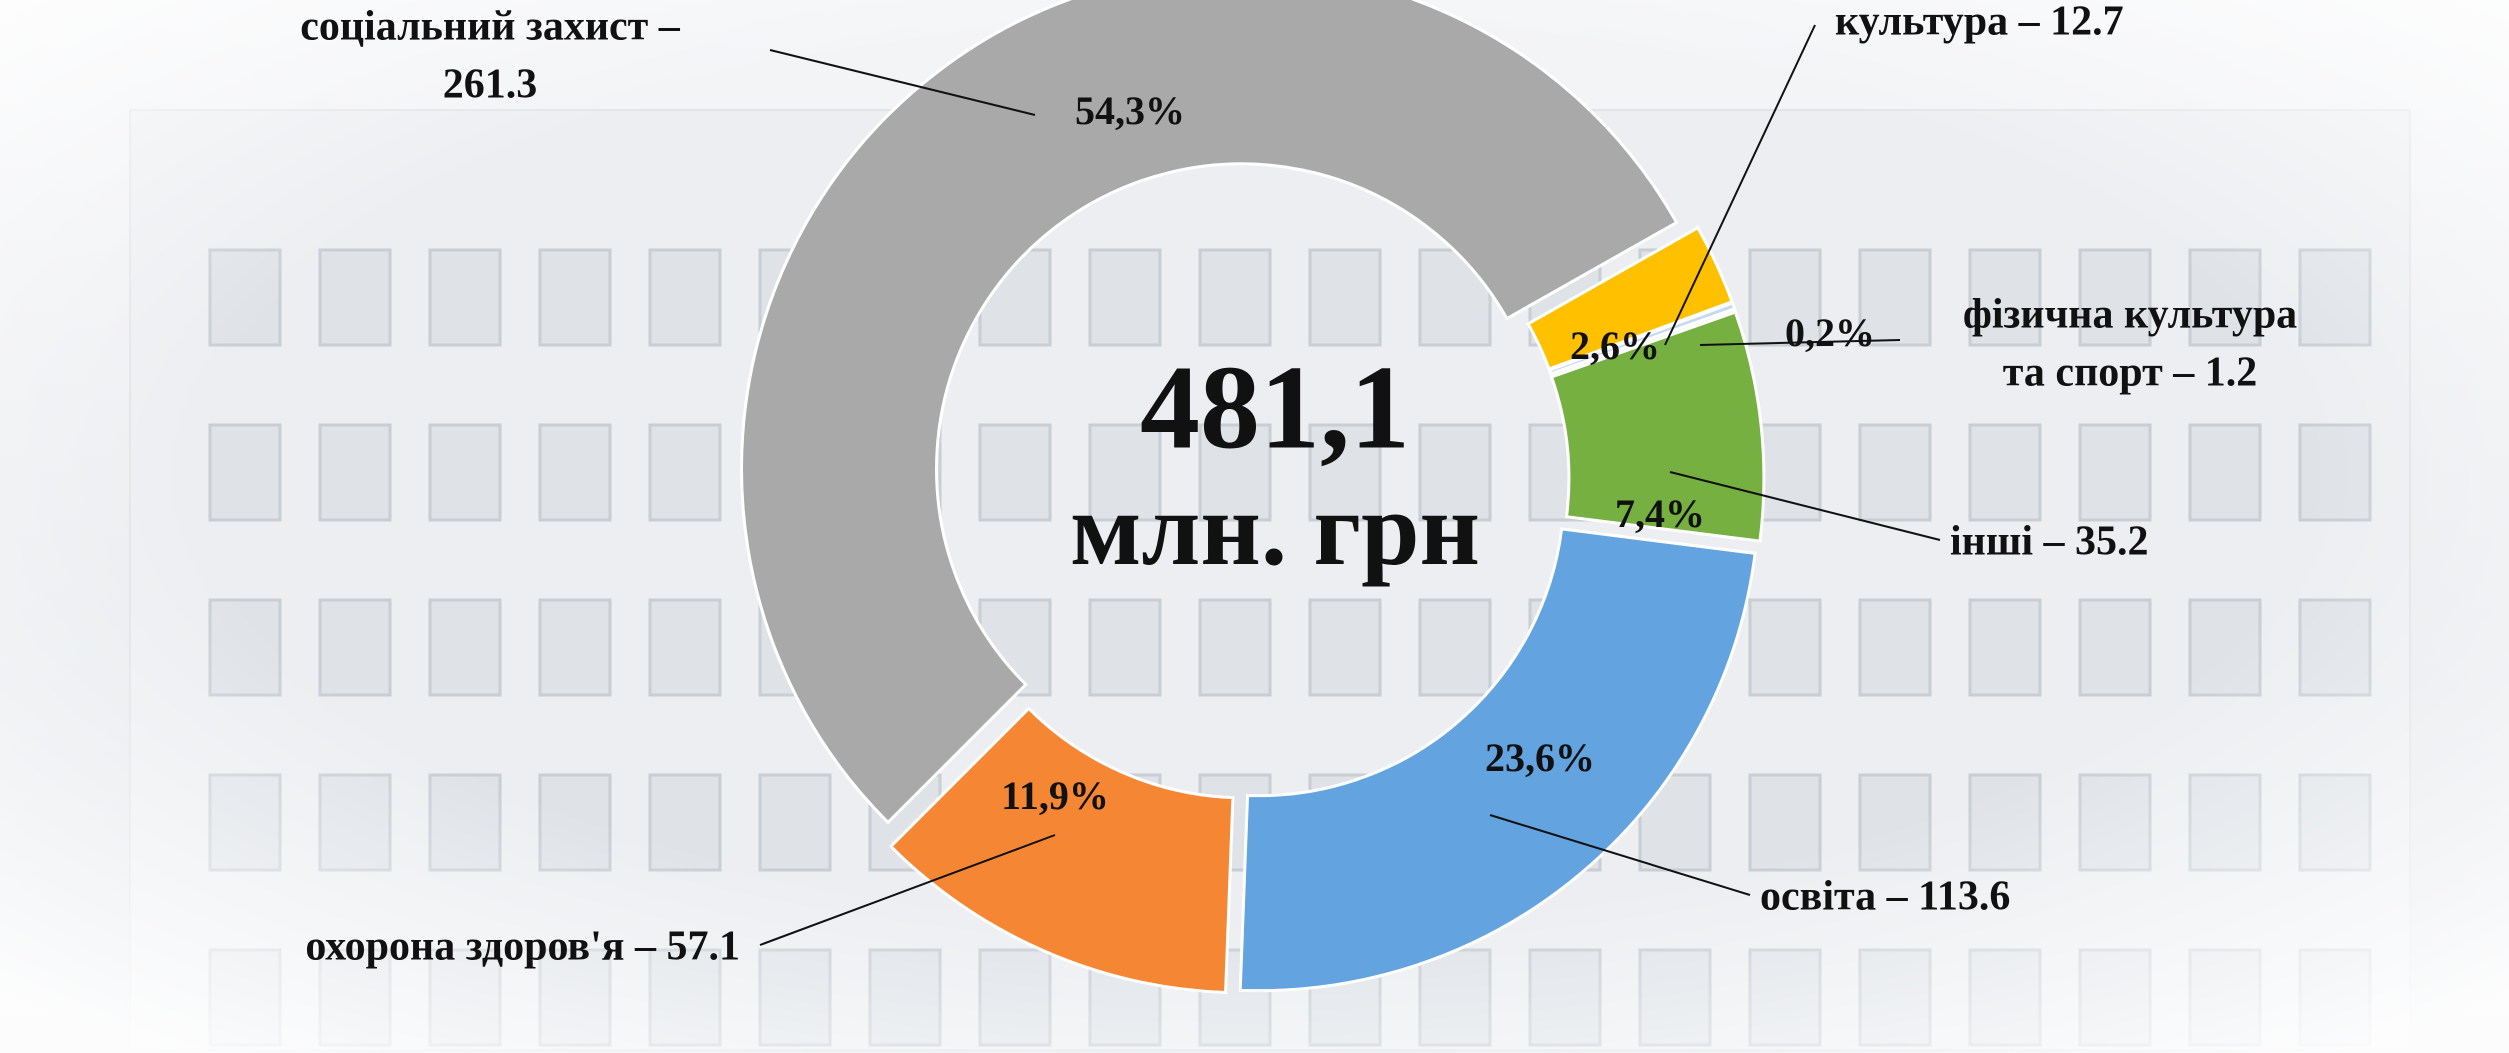 The image size is (2509, 1053). What do you see at coordinates (1130, 110) in the screenshot?
I see `value-label: 54,3%` at bounding box center [1130, 110].